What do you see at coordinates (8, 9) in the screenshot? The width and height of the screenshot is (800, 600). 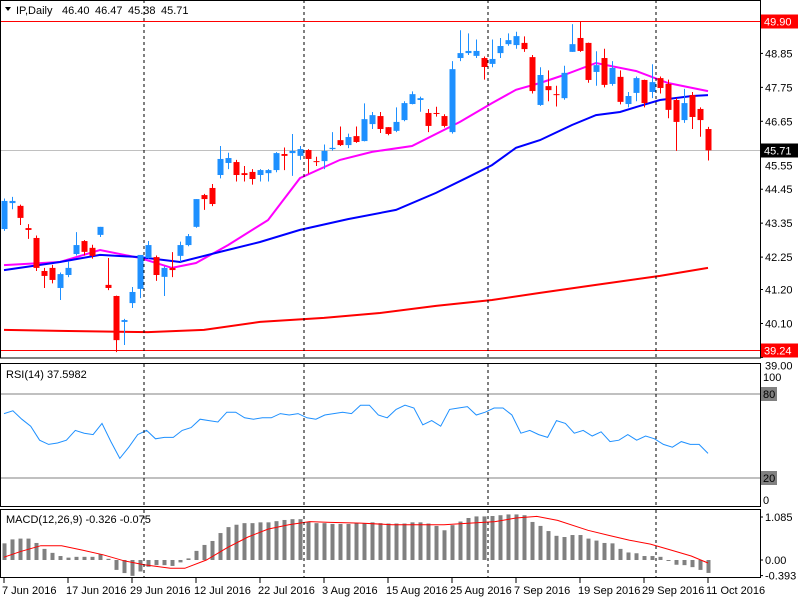 I see `dropdown-triangle-icon` at bounding box center [8, 9].